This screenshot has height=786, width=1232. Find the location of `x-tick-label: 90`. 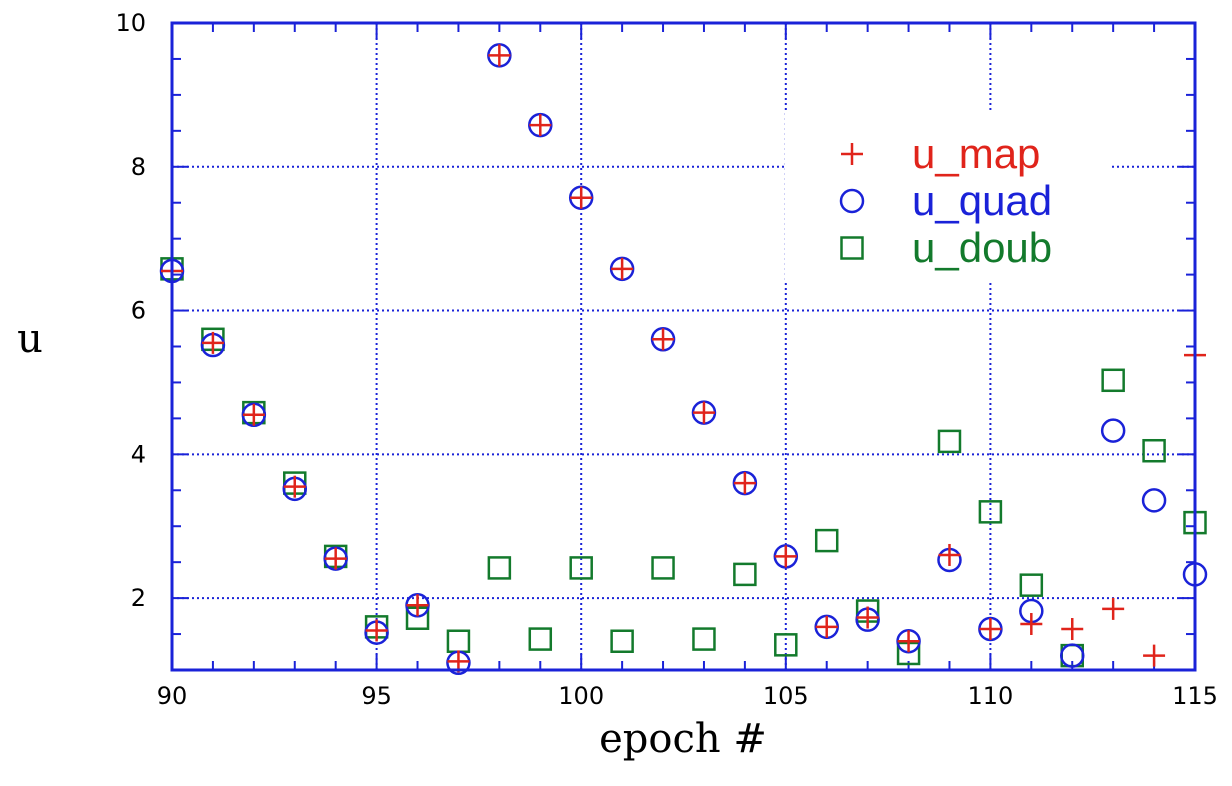

x-tick-label: 90 is located at coordinates (172, 696).